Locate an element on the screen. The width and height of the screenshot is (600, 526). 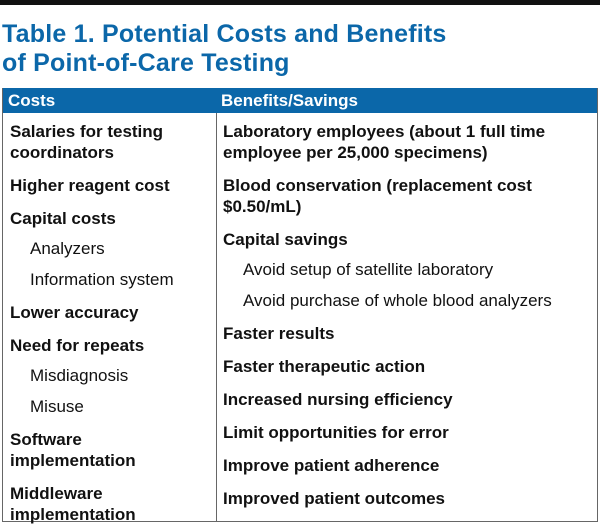
benefit-item: Faster results is located at coordinates (279, 333).